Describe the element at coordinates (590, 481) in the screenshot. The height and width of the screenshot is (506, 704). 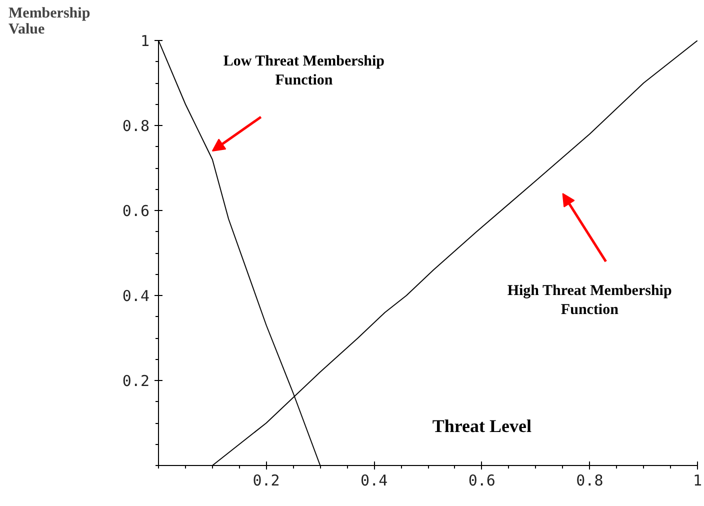
I see `x-tick-label: 0.8` at that location.